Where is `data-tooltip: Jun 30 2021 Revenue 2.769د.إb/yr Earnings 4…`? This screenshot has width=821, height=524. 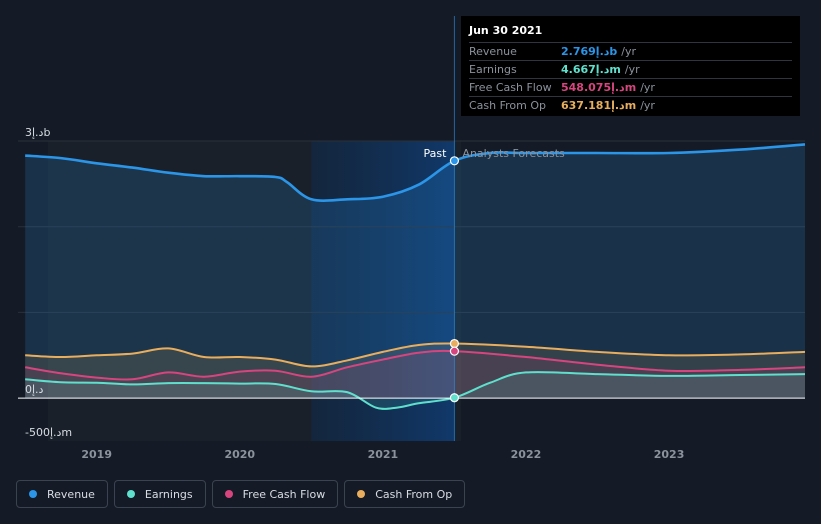
data-tooltip: Jun 30 2021 Revenue 2.769د.إb/yr Earnings 4… is located at coordinates (630, 66).